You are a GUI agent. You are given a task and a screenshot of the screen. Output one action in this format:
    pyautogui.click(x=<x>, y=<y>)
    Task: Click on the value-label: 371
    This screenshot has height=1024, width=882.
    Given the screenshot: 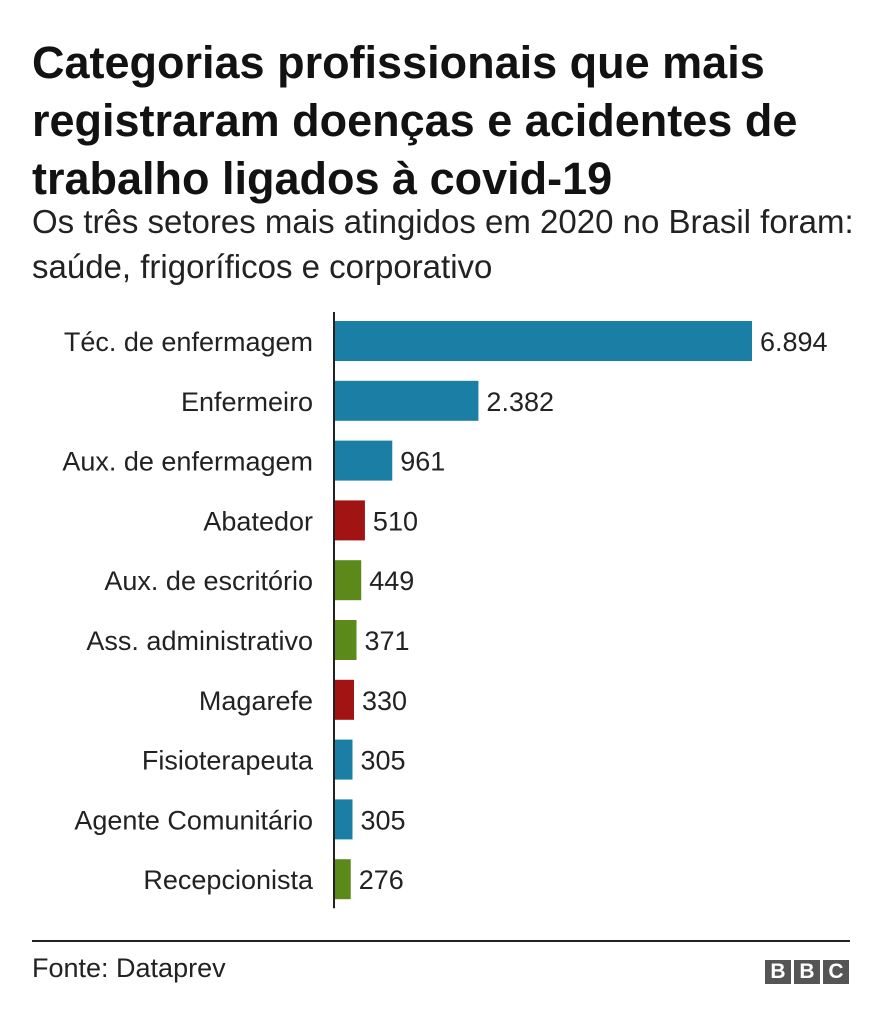 What is the action you would take?
    pyautogui.click(x=386, y=641)
    